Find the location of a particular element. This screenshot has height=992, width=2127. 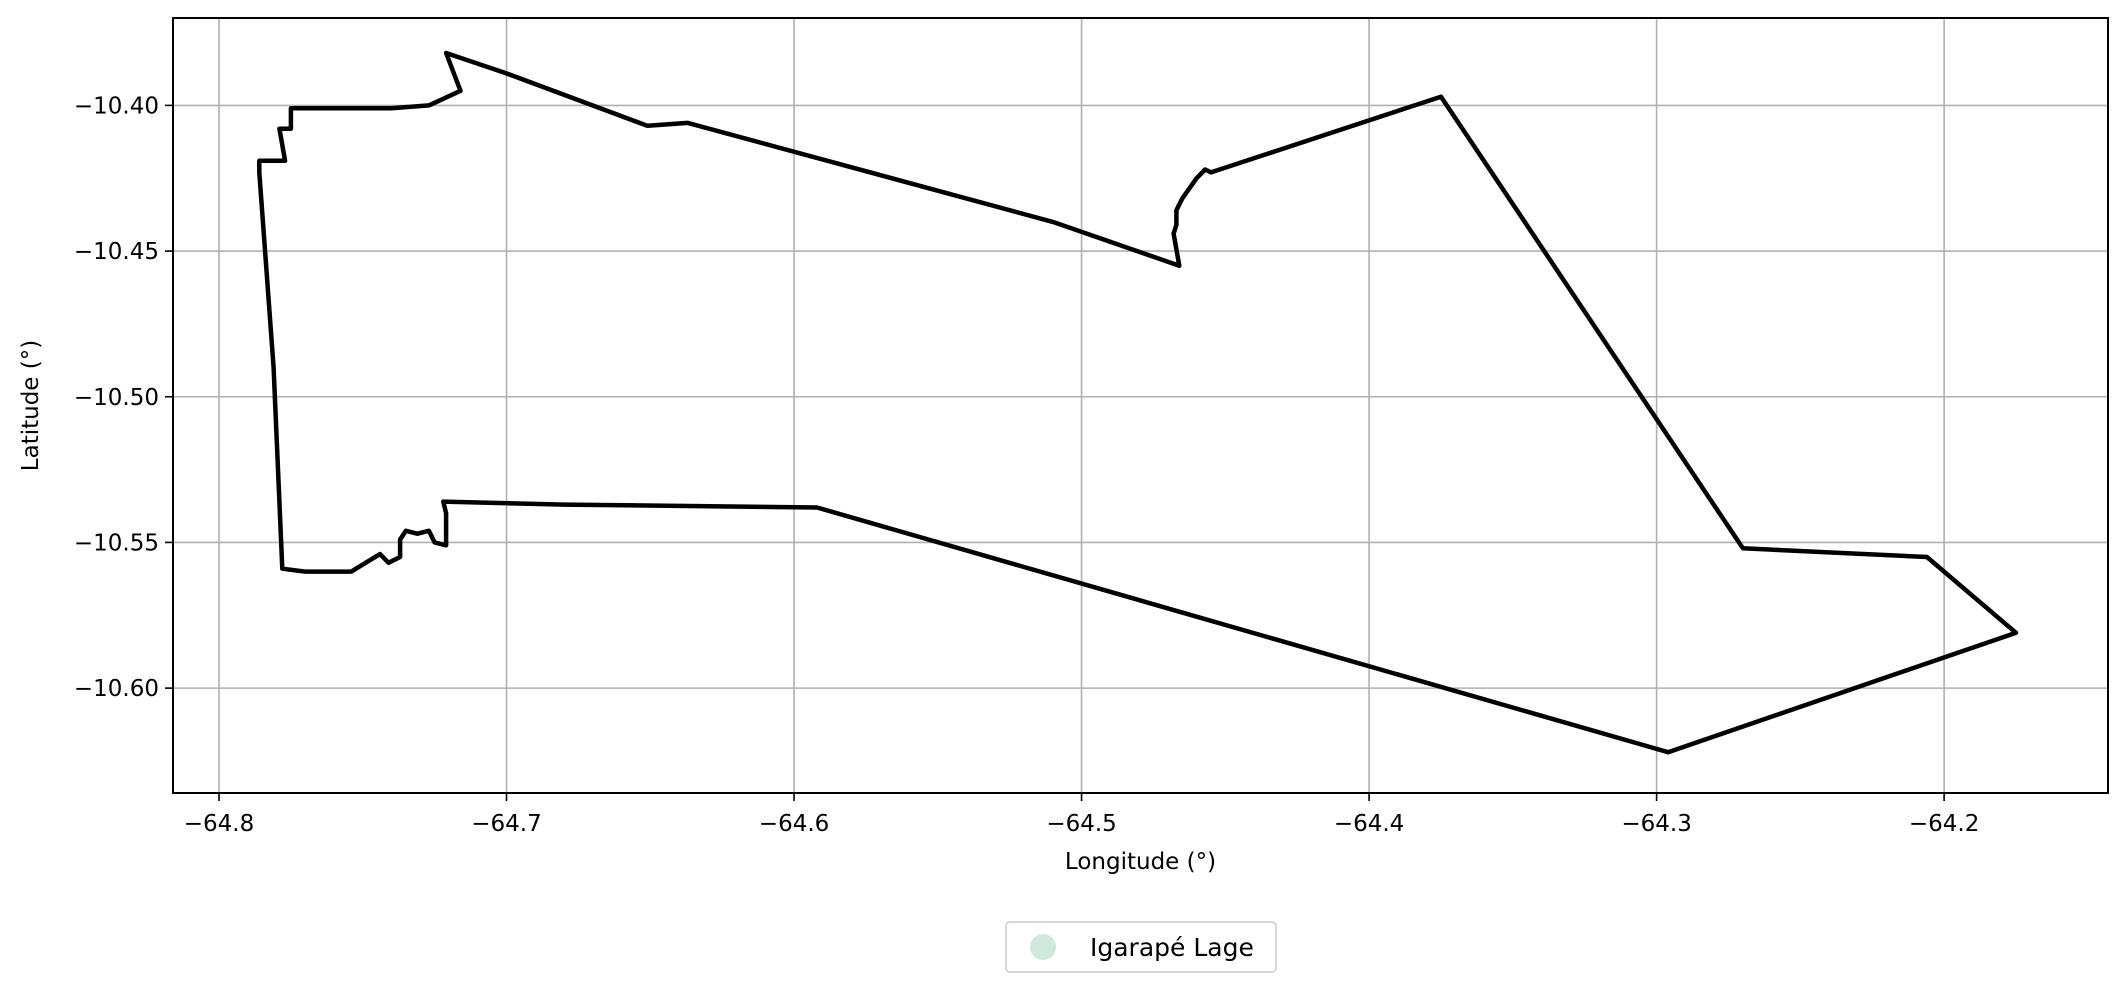

y-tick-label: −10.50 is located at coordinates (116, 398).